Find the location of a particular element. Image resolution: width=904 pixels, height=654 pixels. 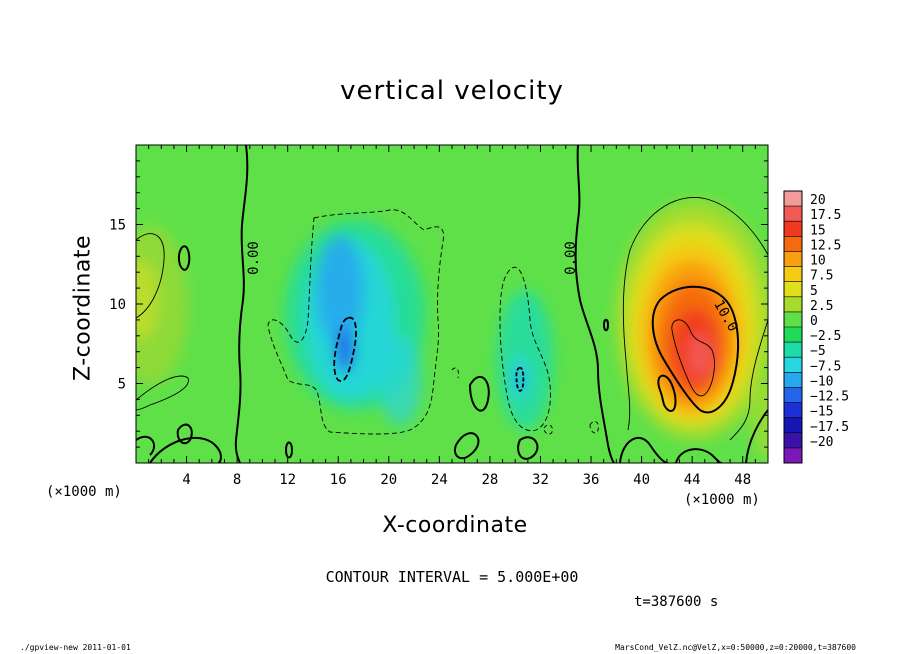

time-stamp: t=387600 s is located at coordinates (676, 602).